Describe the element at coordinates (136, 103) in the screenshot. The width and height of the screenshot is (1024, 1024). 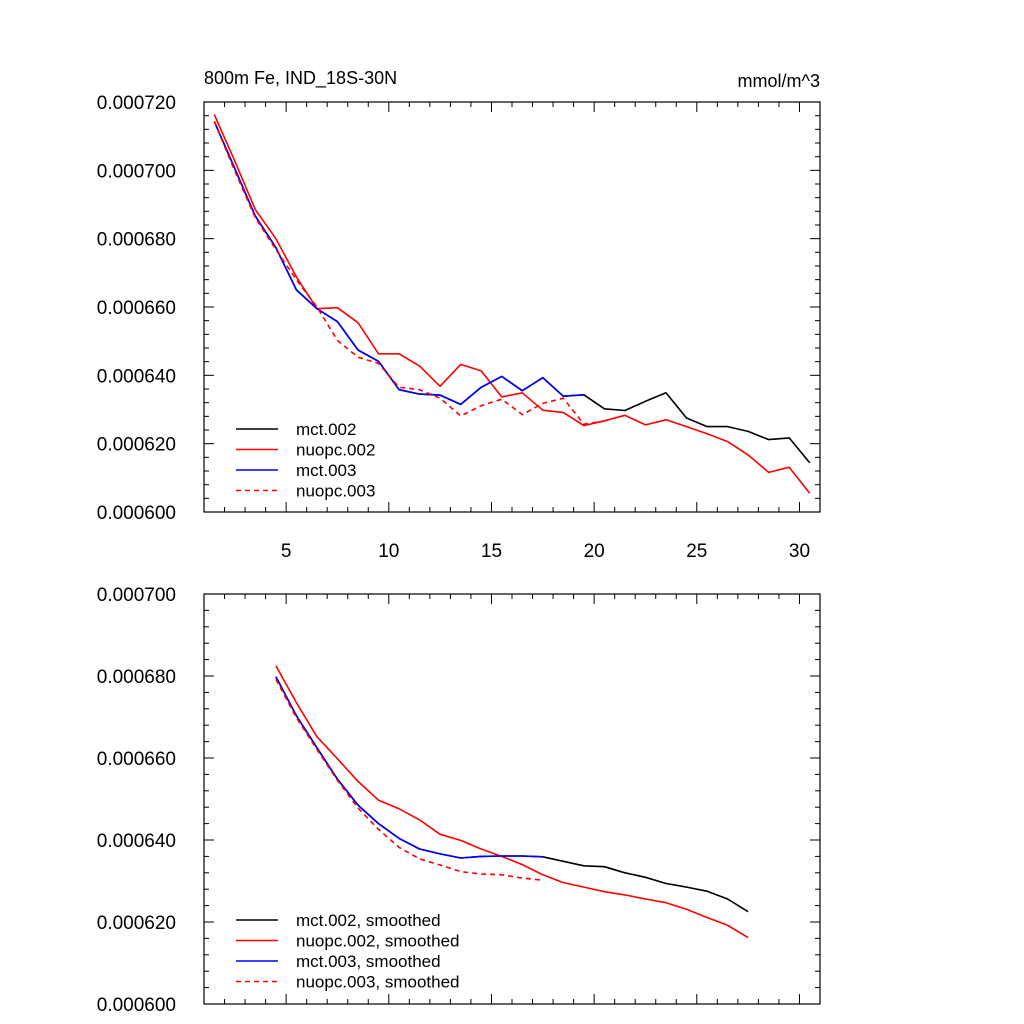
I see `y-tick-label: 0.000720` at that location.